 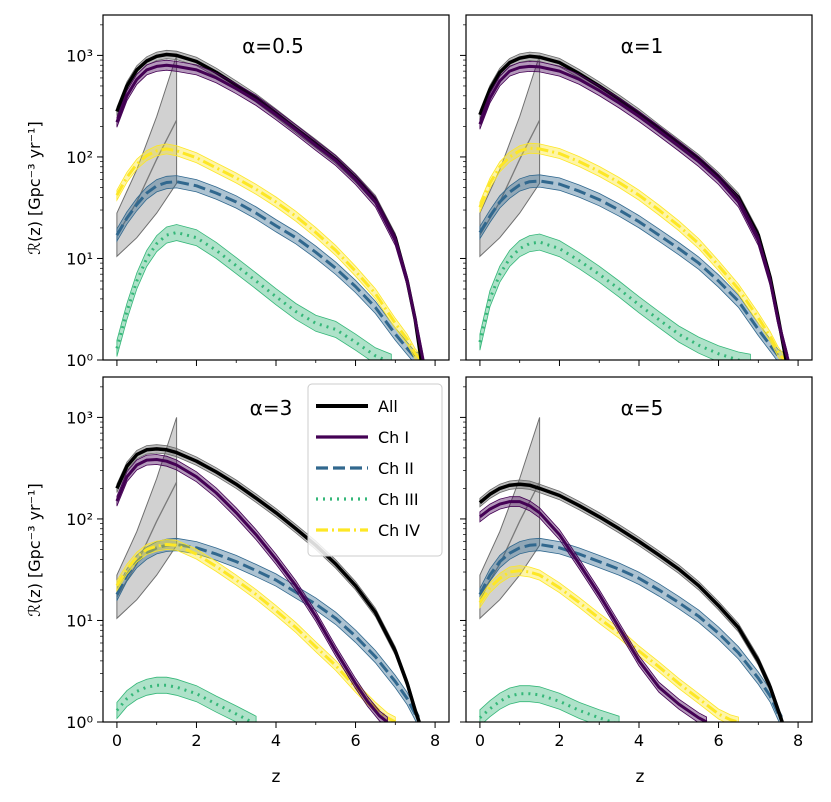 I want to click on ylabel-top: ℛ(z) [Gpc⁻³ yr⁻¹], so click(x=34, y=187).